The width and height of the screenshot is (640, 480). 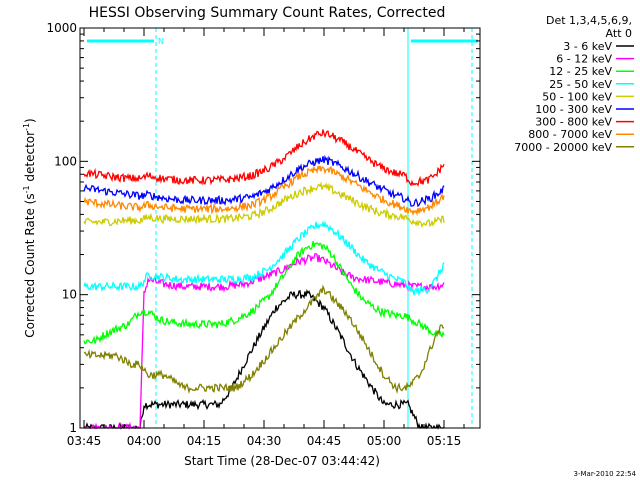 What do you see at coordinates (573, 122) in the screenshot?
I see `legend-label-6: 300 - 800 keV` at bounding box center [573, 122].